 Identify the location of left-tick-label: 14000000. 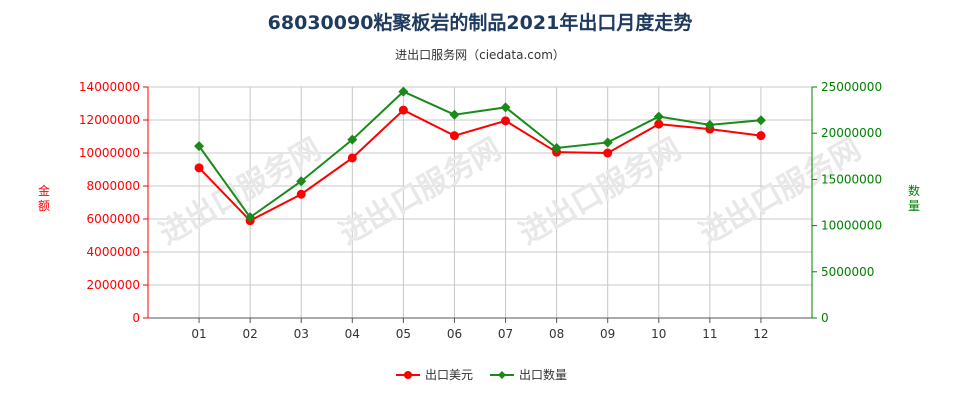
(109, 87).